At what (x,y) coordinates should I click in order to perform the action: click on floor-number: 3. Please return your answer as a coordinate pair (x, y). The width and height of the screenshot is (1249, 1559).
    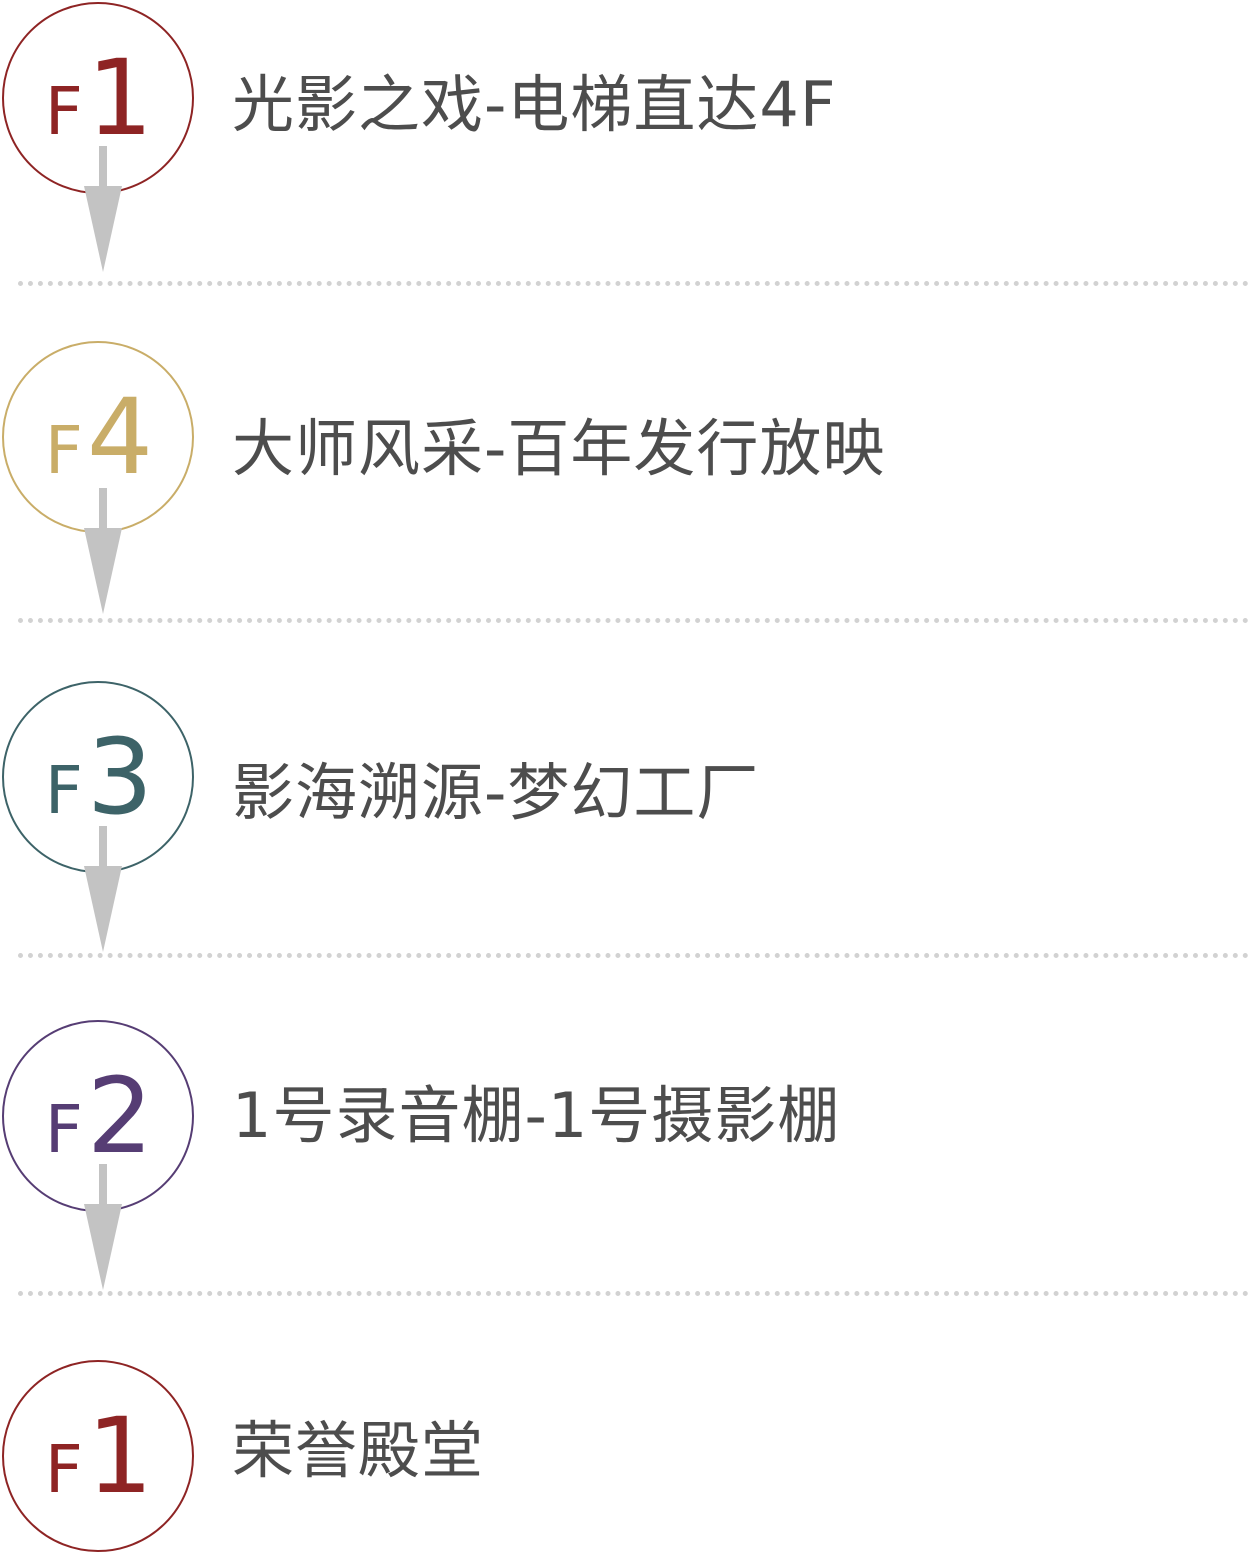
    Looking at the image, I should click on (119, 777).